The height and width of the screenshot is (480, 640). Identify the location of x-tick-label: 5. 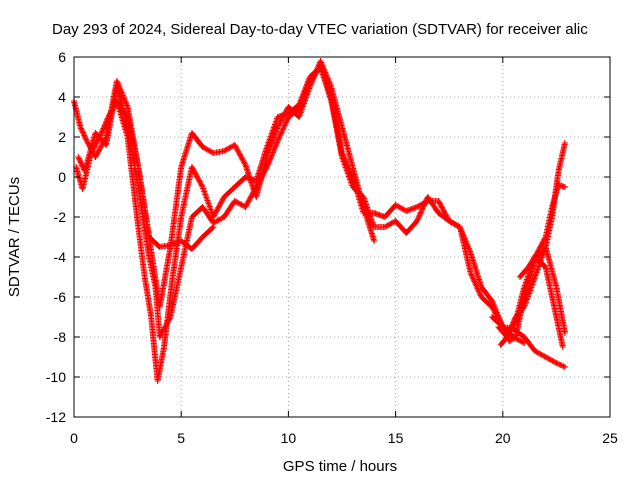
(181, 438).